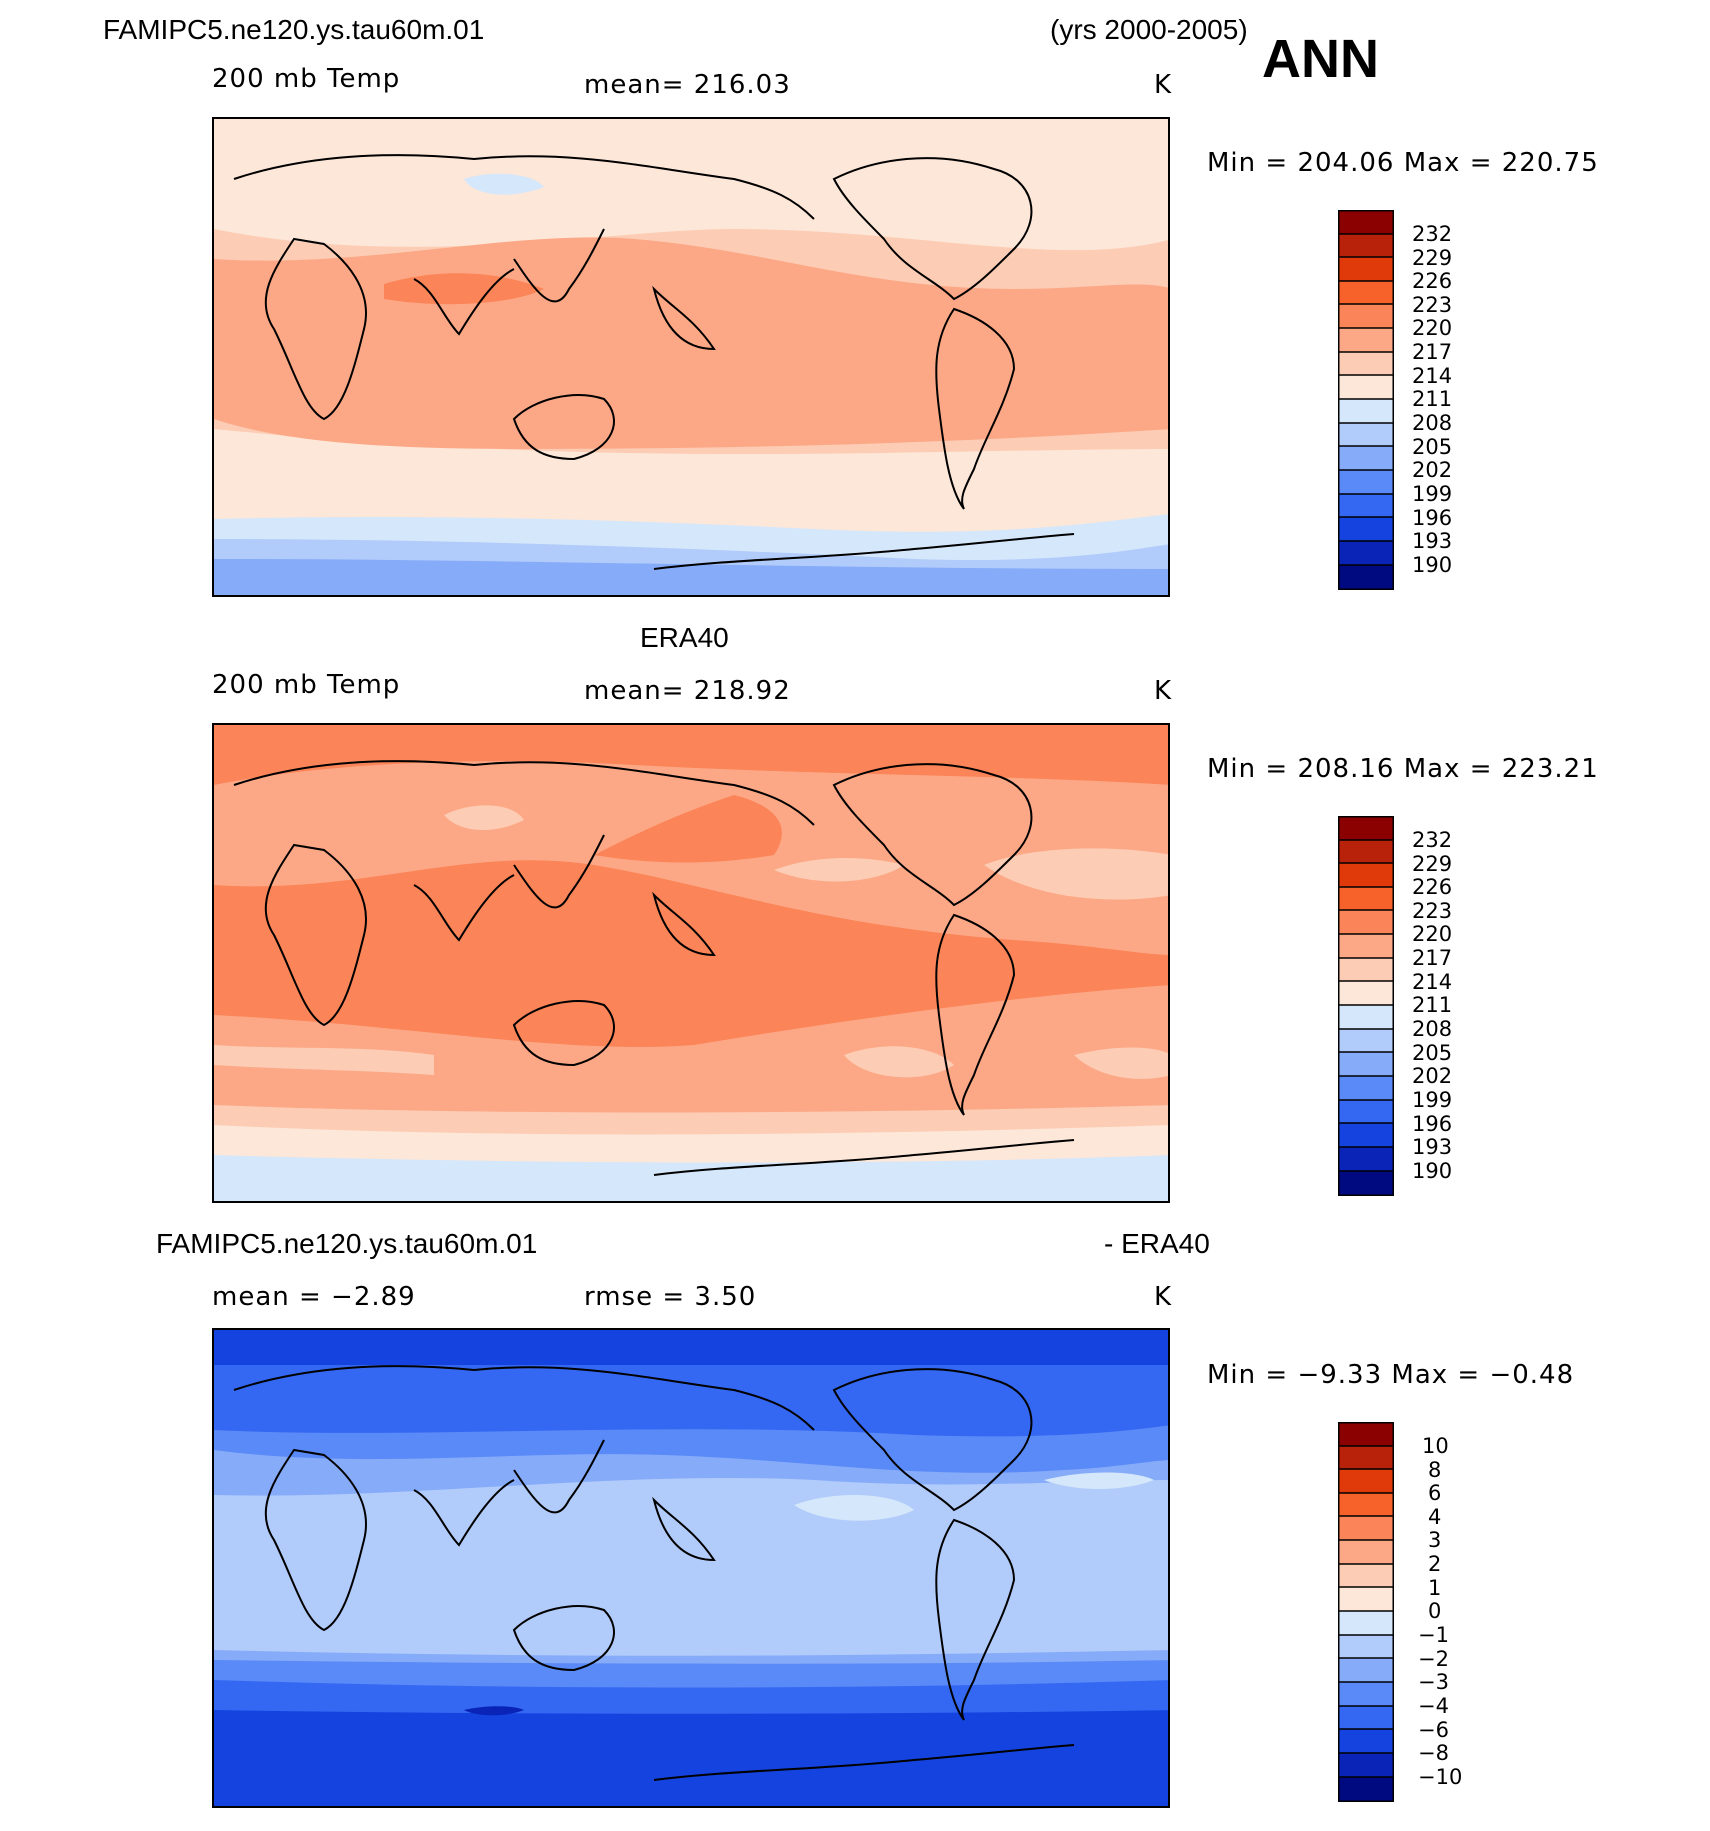 The image size is (1710, 1831). Describe the element at coordinates (1435, 1446) in the screenshot. I see `colorbar-label: 10` at that location.